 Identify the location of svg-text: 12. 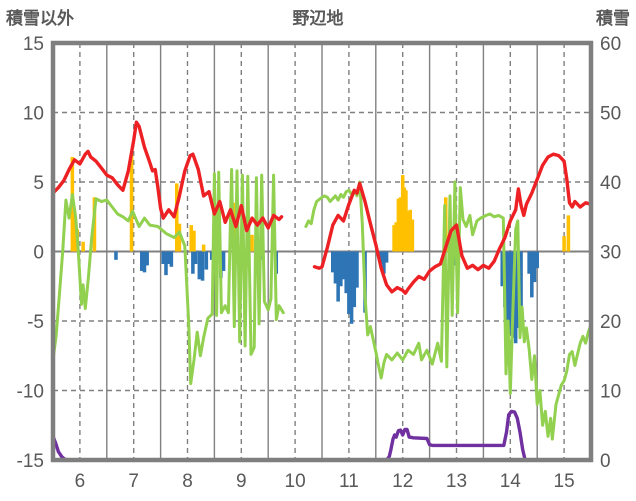
(402, 481).